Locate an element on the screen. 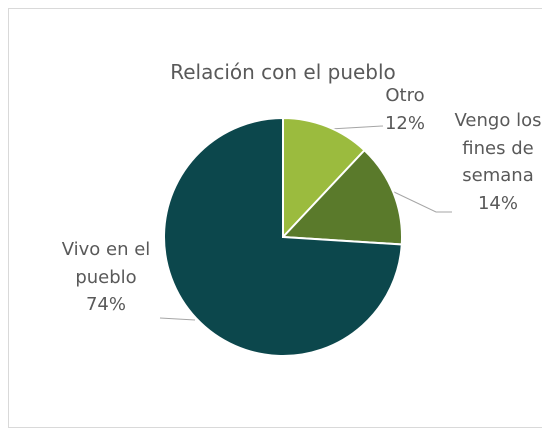 The width and height of the screenshot is (542, 428). data-label: Vivo en el pueblo 74% is located at coordinates (106, 277).